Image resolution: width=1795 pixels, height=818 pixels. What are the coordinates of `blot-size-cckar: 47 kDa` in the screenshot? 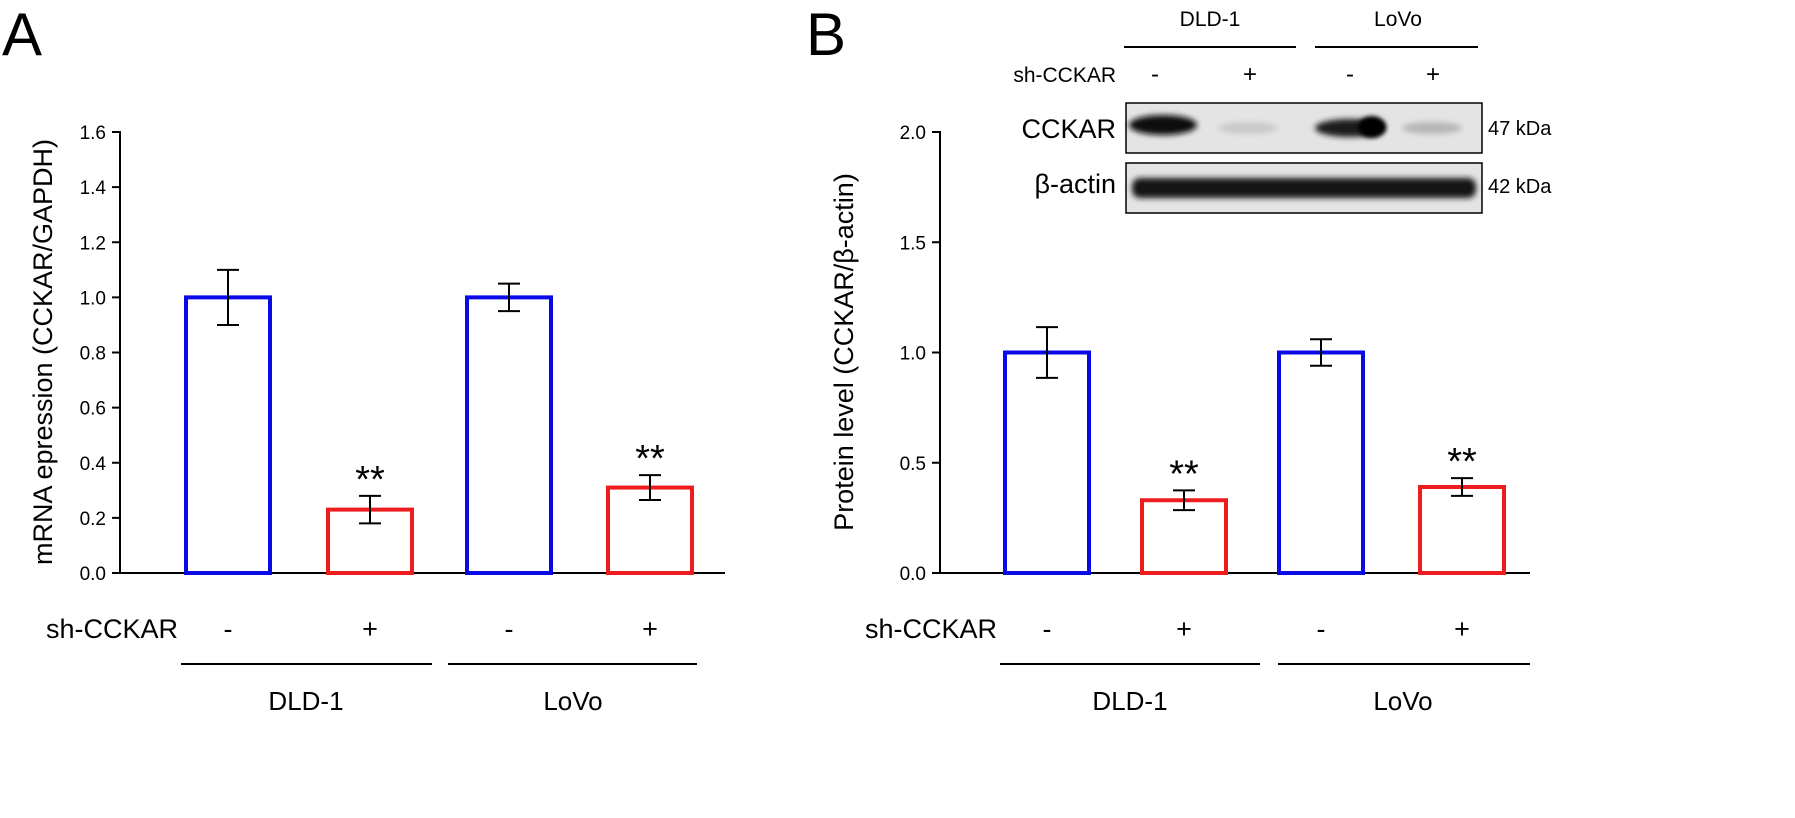 It's located at (1520, 129).